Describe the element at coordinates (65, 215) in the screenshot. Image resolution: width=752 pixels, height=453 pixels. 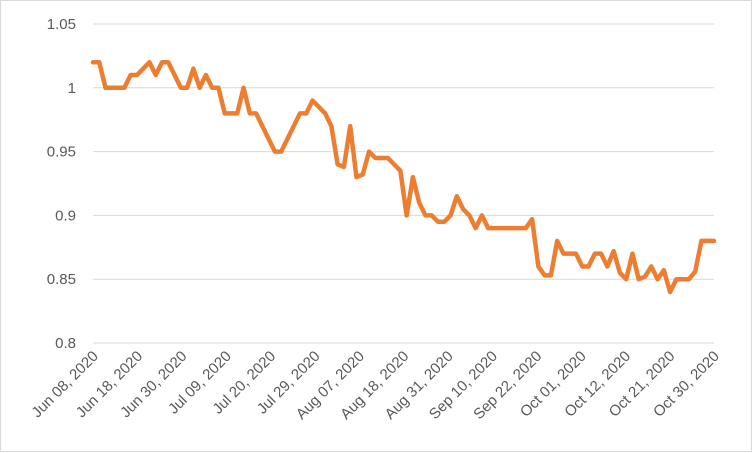
I see `y-tick-label: 0.9` at that location.